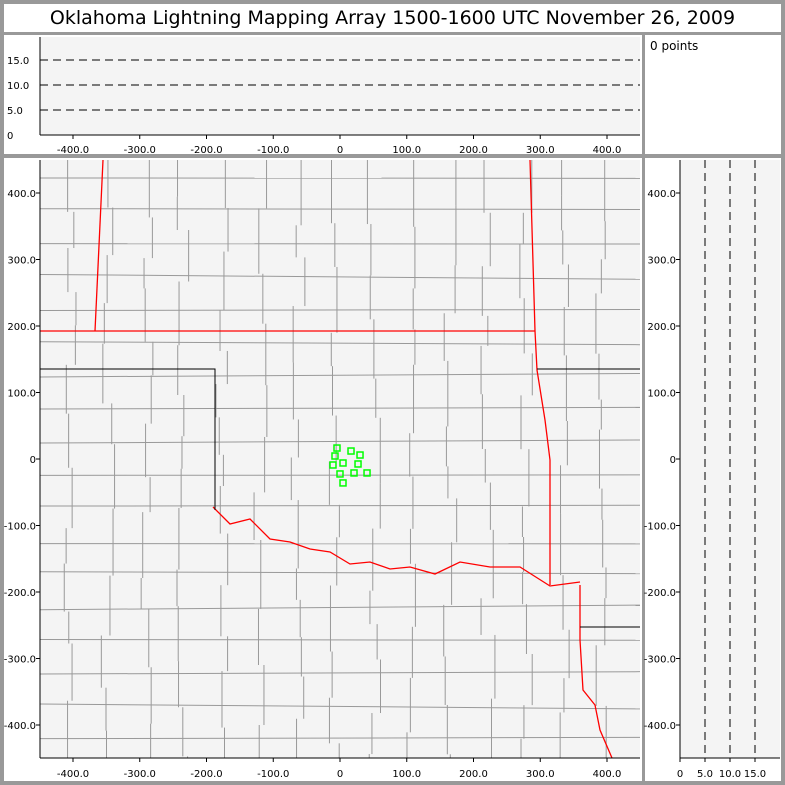  I want to click on side-ytick-label: -400.0, so click(660, 726).